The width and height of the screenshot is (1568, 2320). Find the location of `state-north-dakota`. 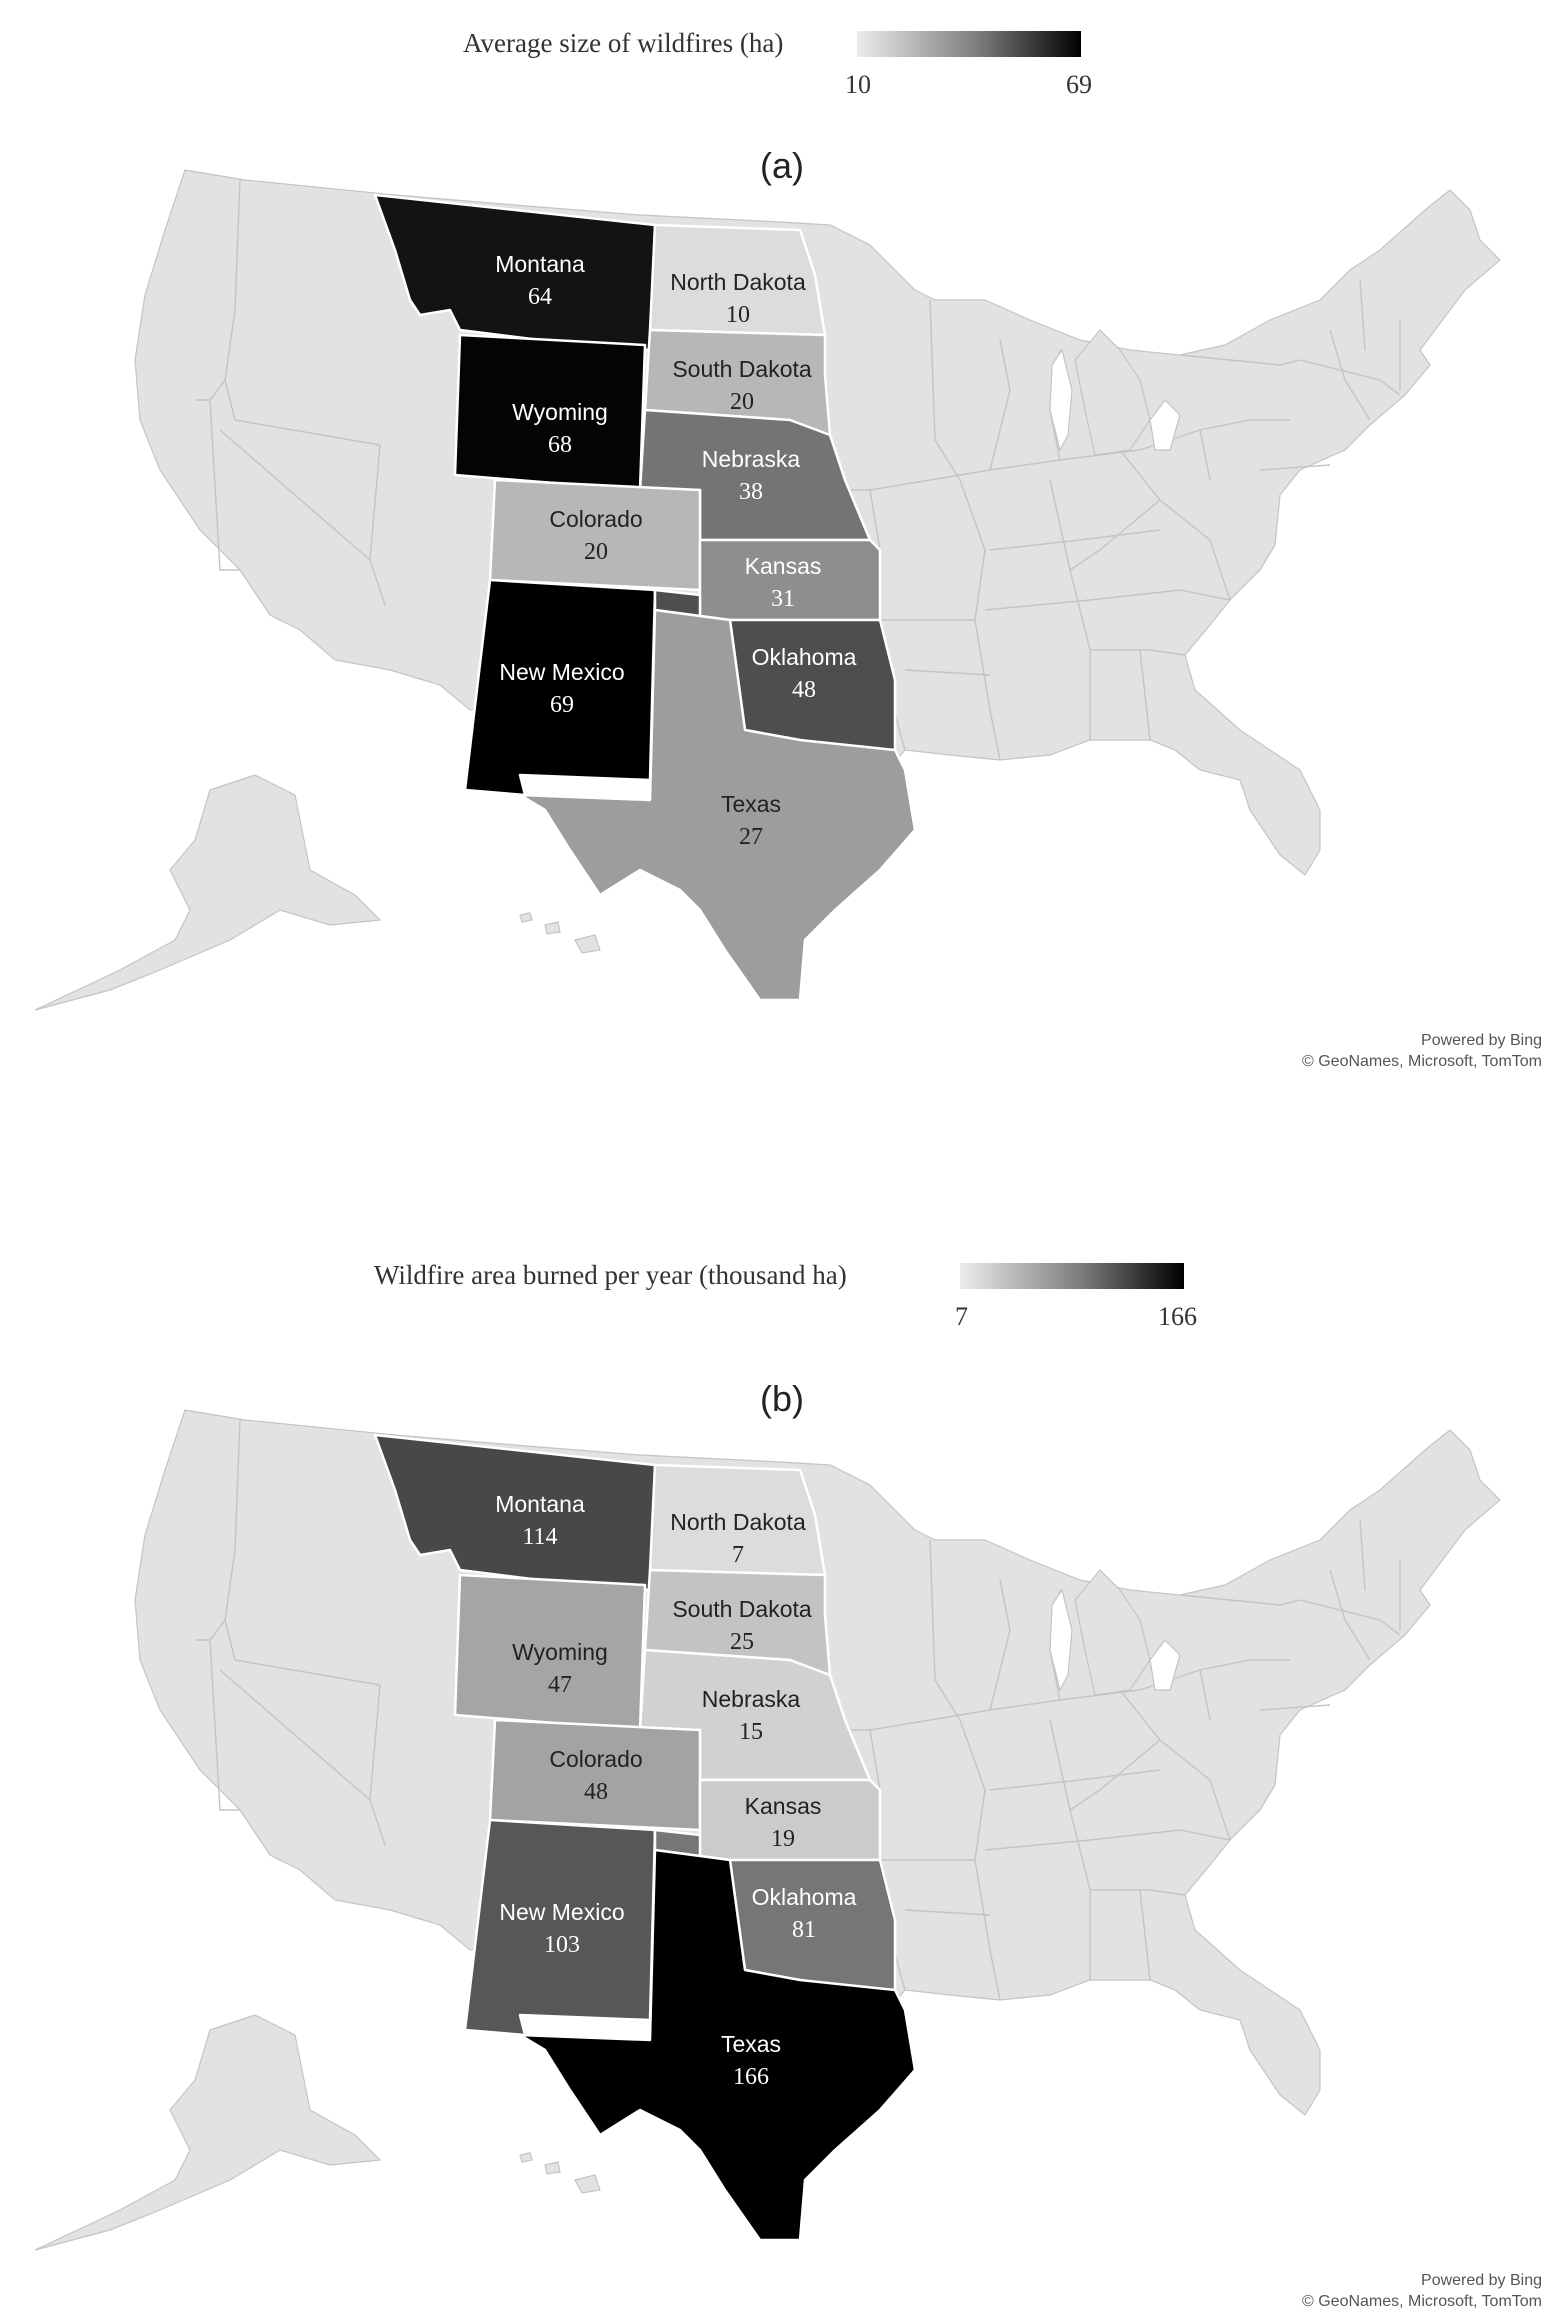

state-north-dakota is located at coordinates (737, 1520).